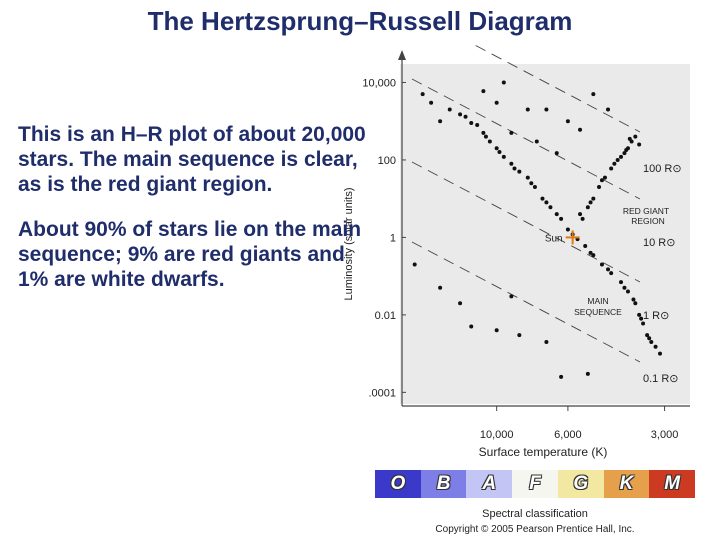 The image size is (720, 540). What do you see at coordinates (648, 221) in the screenshot?
I see `red-giant-label-2: REGION` at bounding box center [648, 221].